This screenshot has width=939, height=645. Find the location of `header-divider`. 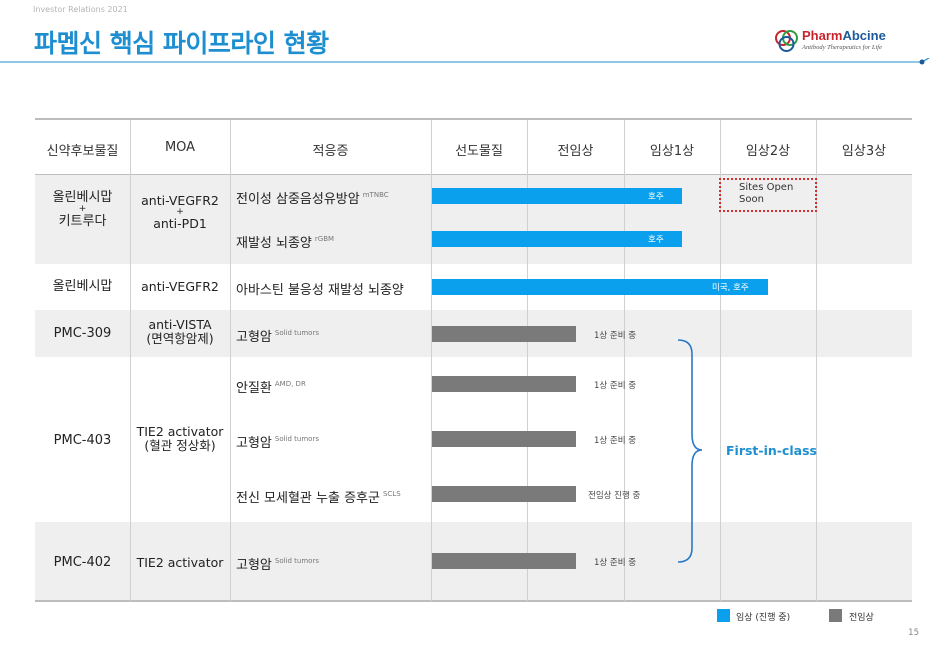

header-divider is located at coordinates (465, 61).